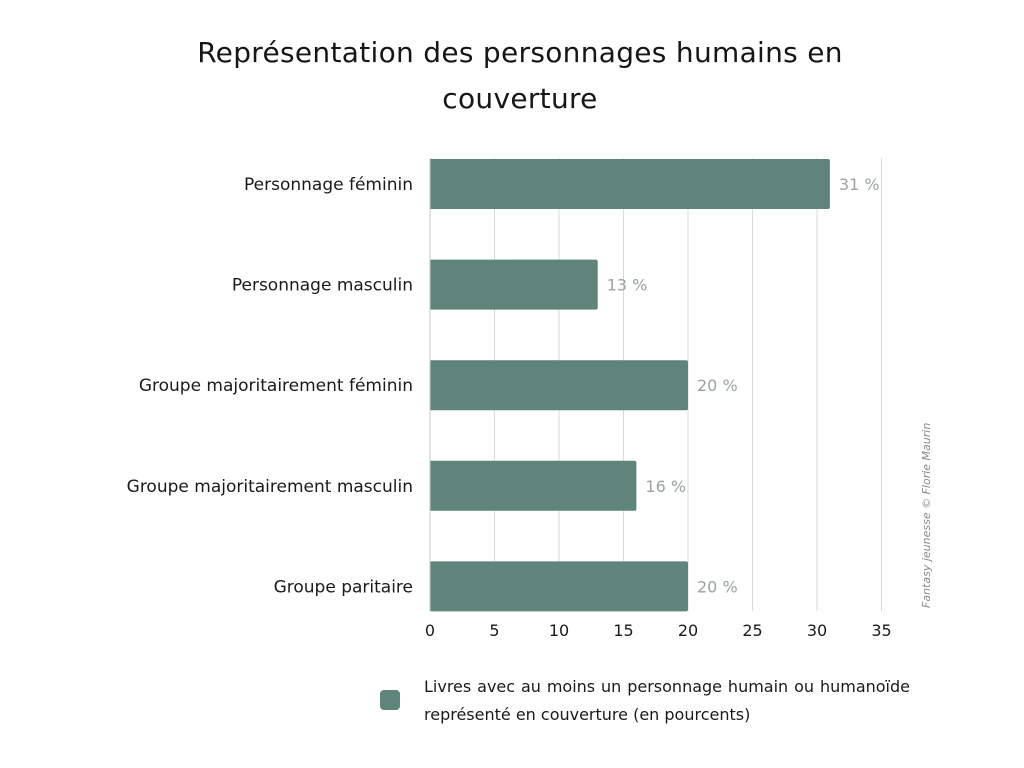  I want to click on legend-swatch, so click(390, 700).